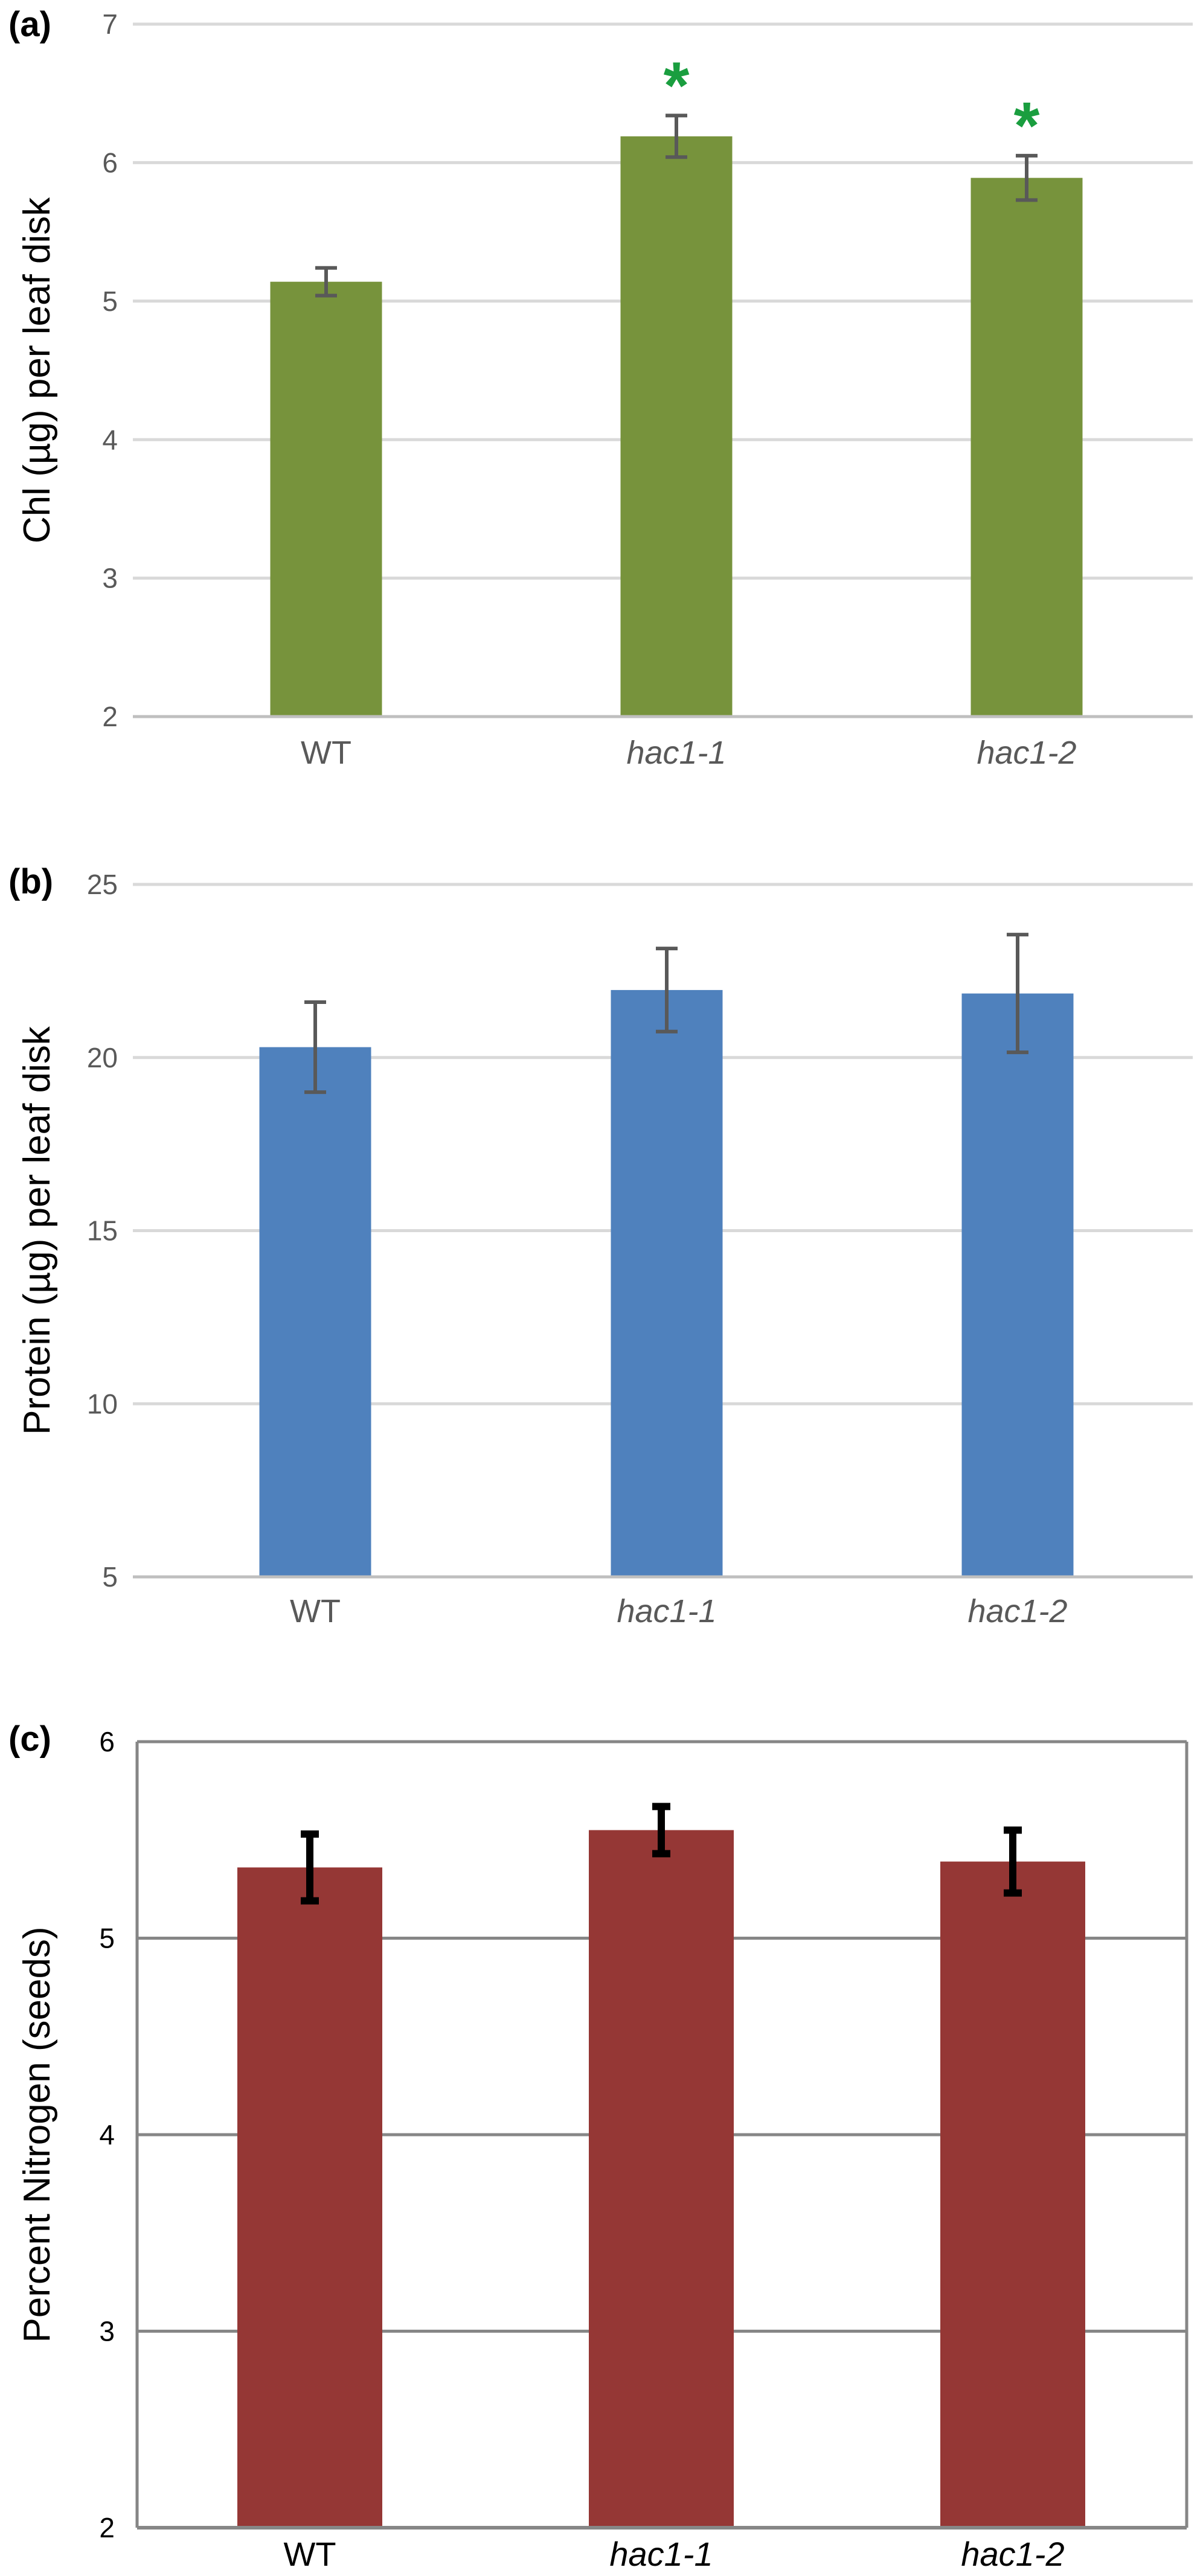 The image size is (1203, 2576). Describe the element at coordinates (102, 885) in the screenshot. I see `y-tick-label: 25` at that location.